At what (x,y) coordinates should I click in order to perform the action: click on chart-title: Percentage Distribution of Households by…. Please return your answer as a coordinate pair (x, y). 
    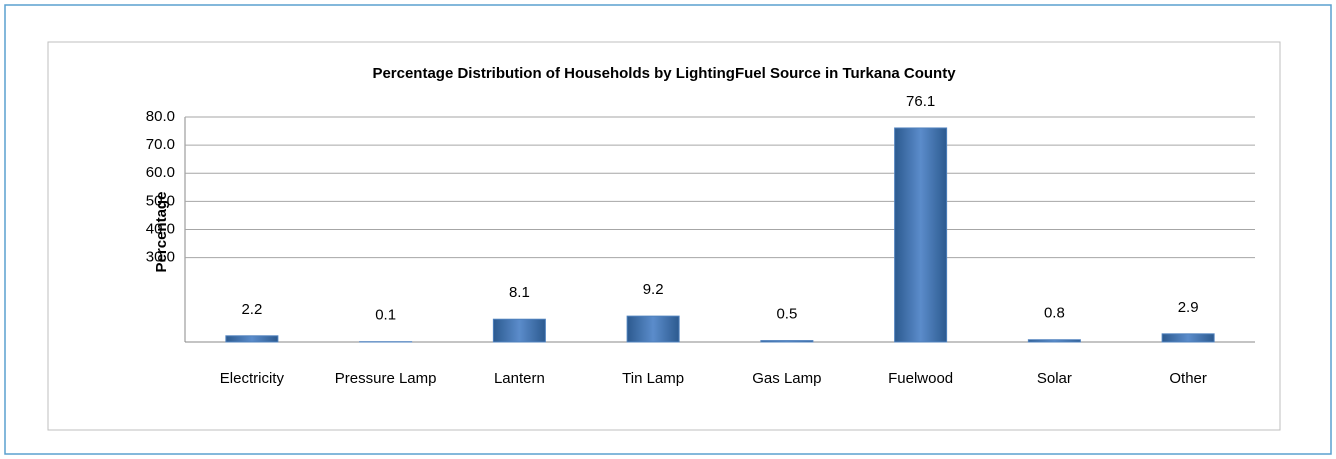
    Looking at the image, I should click on (664, 73).